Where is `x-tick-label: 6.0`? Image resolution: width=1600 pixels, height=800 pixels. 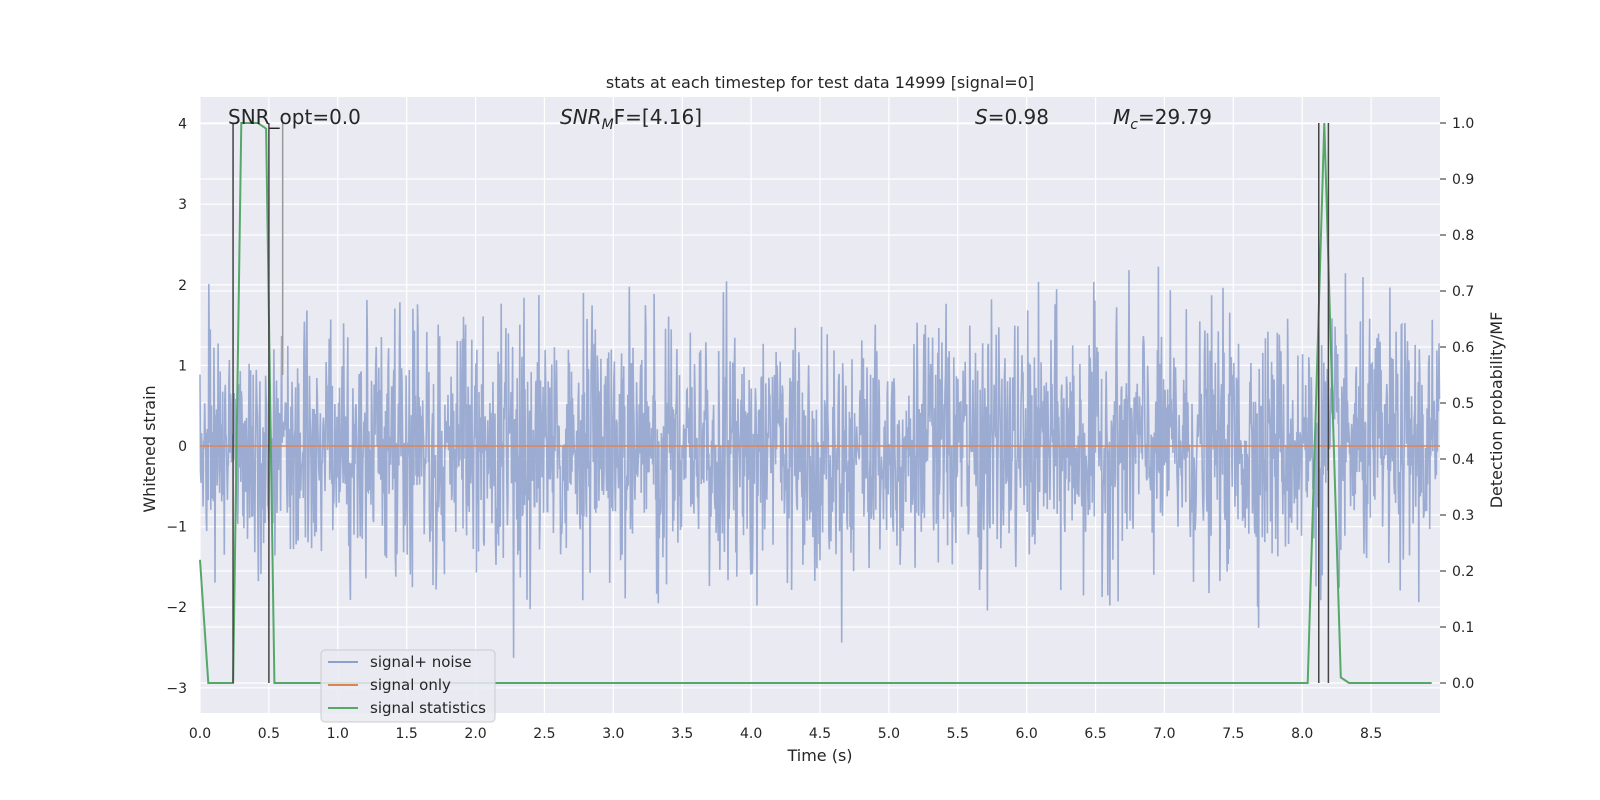 x-tick-label: 6.0 is located at coordinates (1027, 734).